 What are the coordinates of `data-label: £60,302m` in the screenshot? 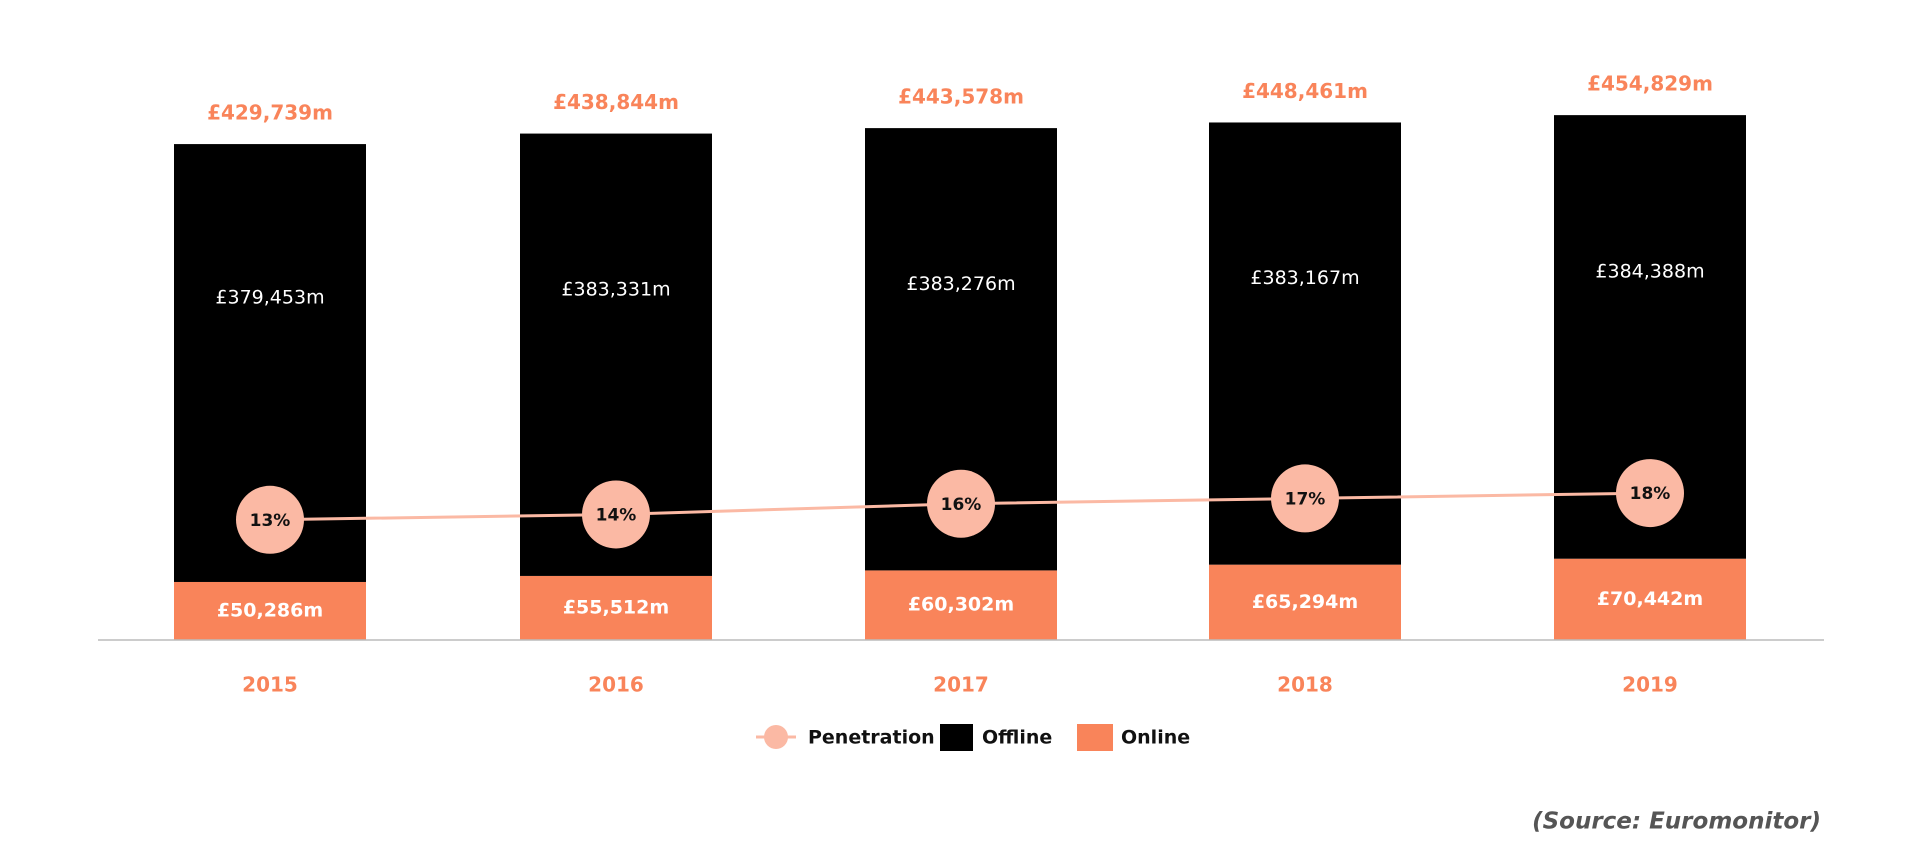 It's located at (961, 605).